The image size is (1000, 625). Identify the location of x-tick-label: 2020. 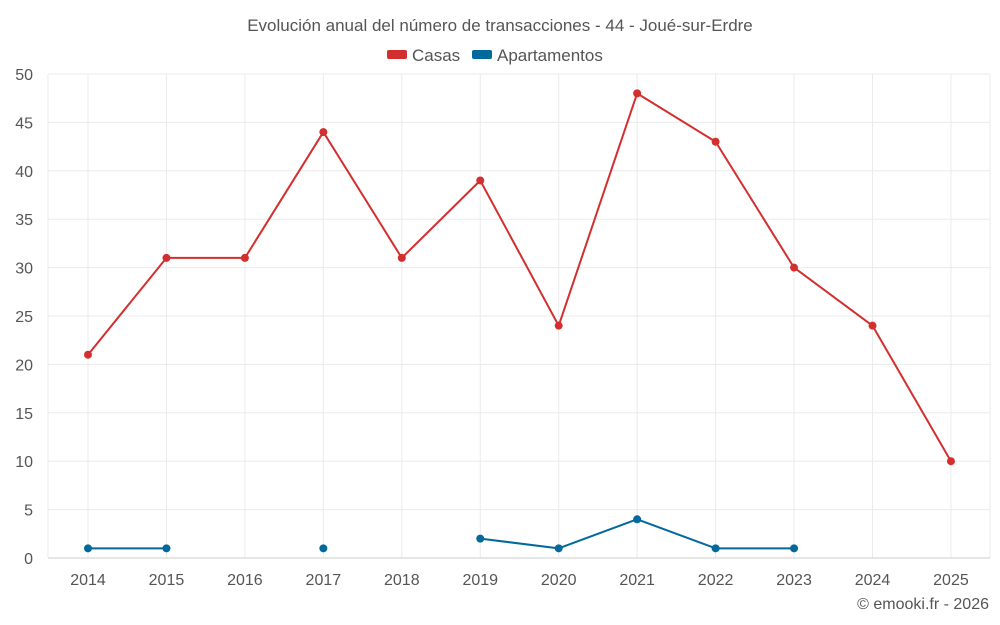
(559, 580).